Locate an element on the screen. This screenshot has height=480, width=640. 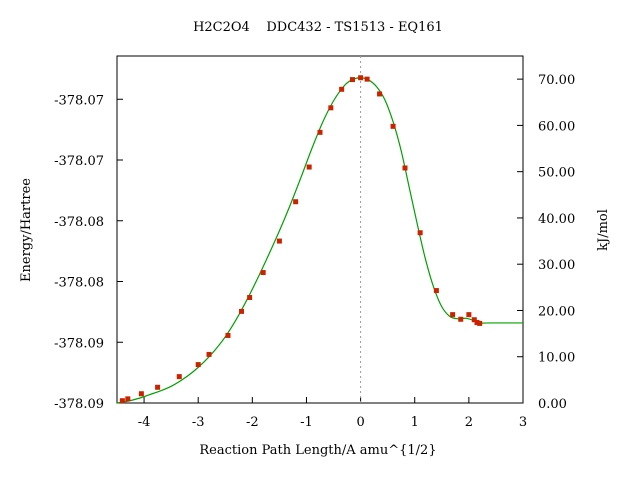
y-right-tick-label: 70.00 is located at coordinates (556, 80).